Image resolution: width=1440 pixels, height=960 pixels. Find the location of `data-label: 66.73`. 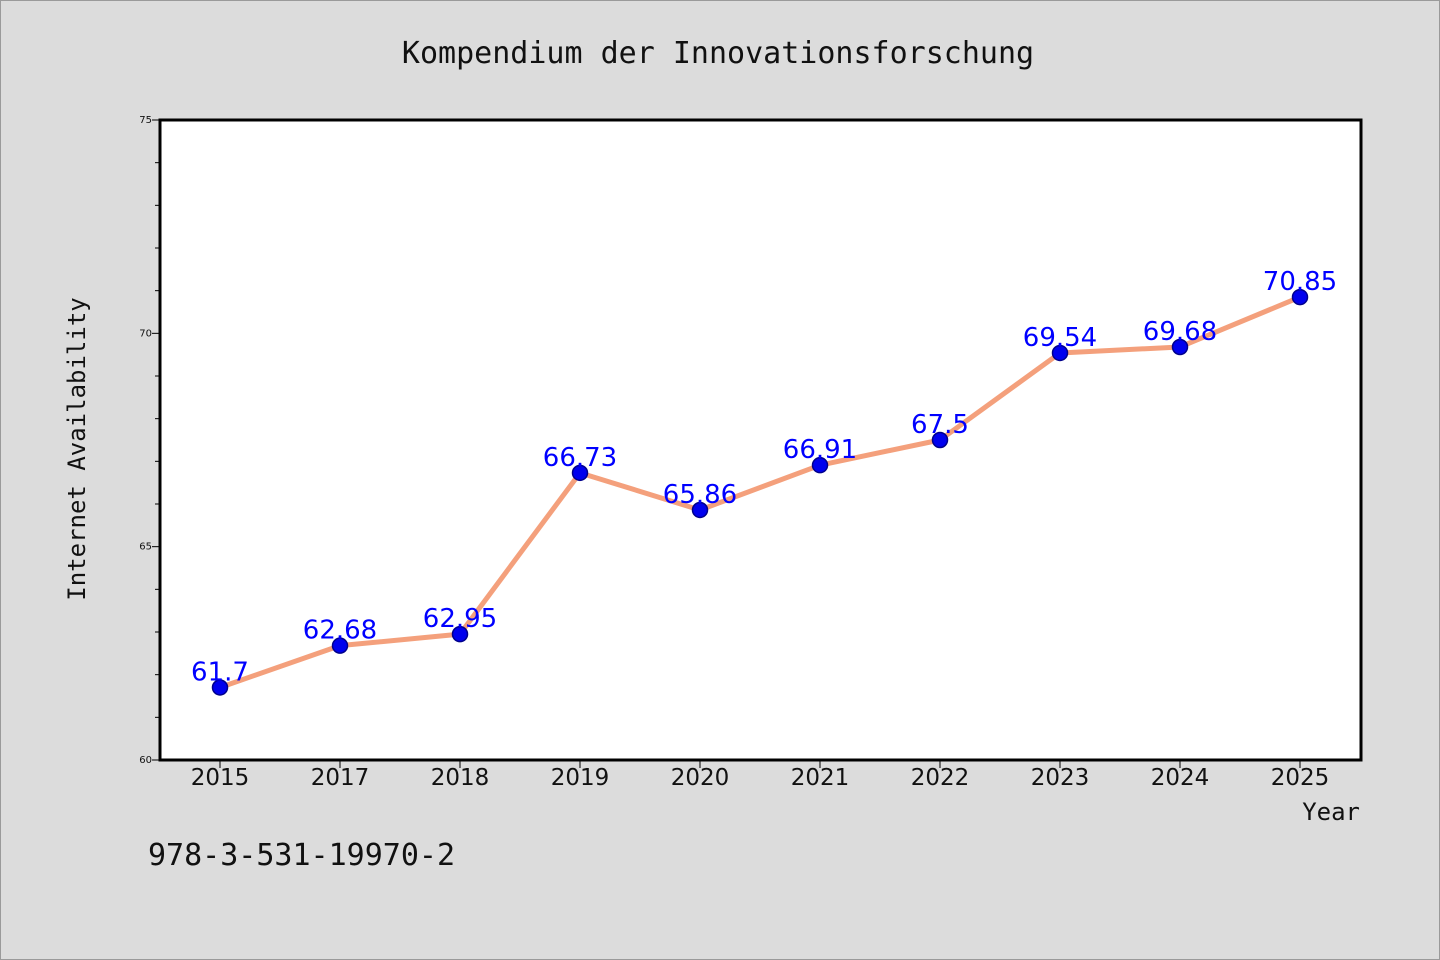

data-label: 66.73 is located at coordinates (580, 458).